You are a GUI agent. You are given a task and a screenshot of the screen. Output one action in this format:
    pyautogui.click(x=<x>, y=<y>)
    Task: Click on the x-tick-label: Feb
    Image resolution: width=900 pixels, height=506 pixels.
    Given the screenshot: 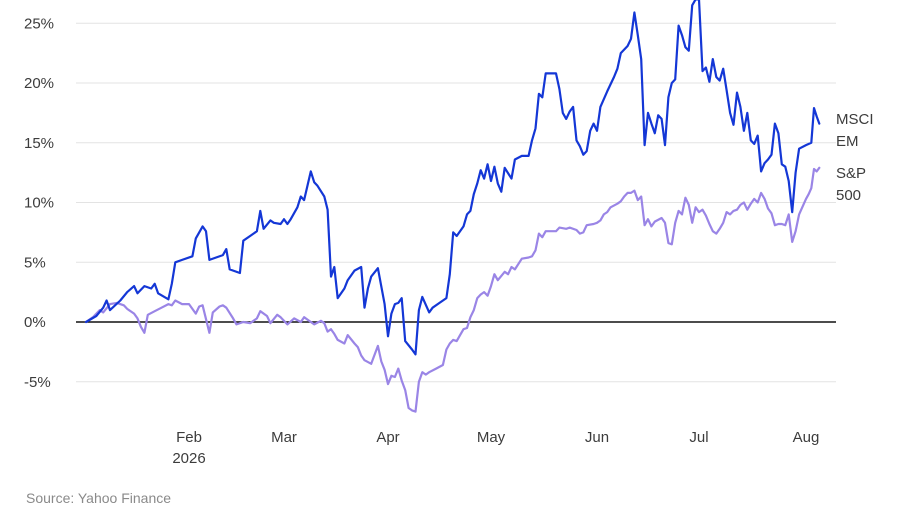 What is the action you would take?
    pyautogui.click(x=189, y=437)
    